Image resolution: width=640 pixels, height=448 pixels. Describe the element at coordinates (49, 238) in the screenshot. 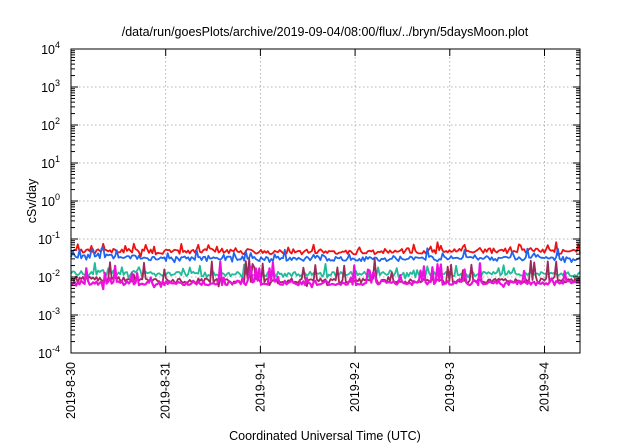

I see `y-tick-label: 10⁻¹` at that location.